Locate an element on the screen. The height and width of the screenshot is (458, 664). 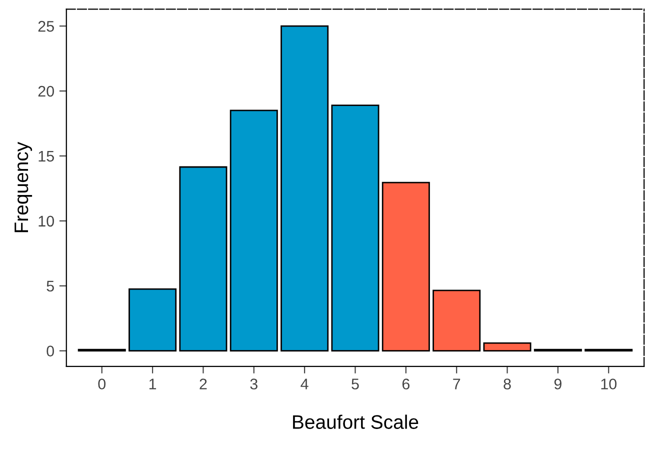
x-tick-label: 3 is located at coordinates (254, 384).